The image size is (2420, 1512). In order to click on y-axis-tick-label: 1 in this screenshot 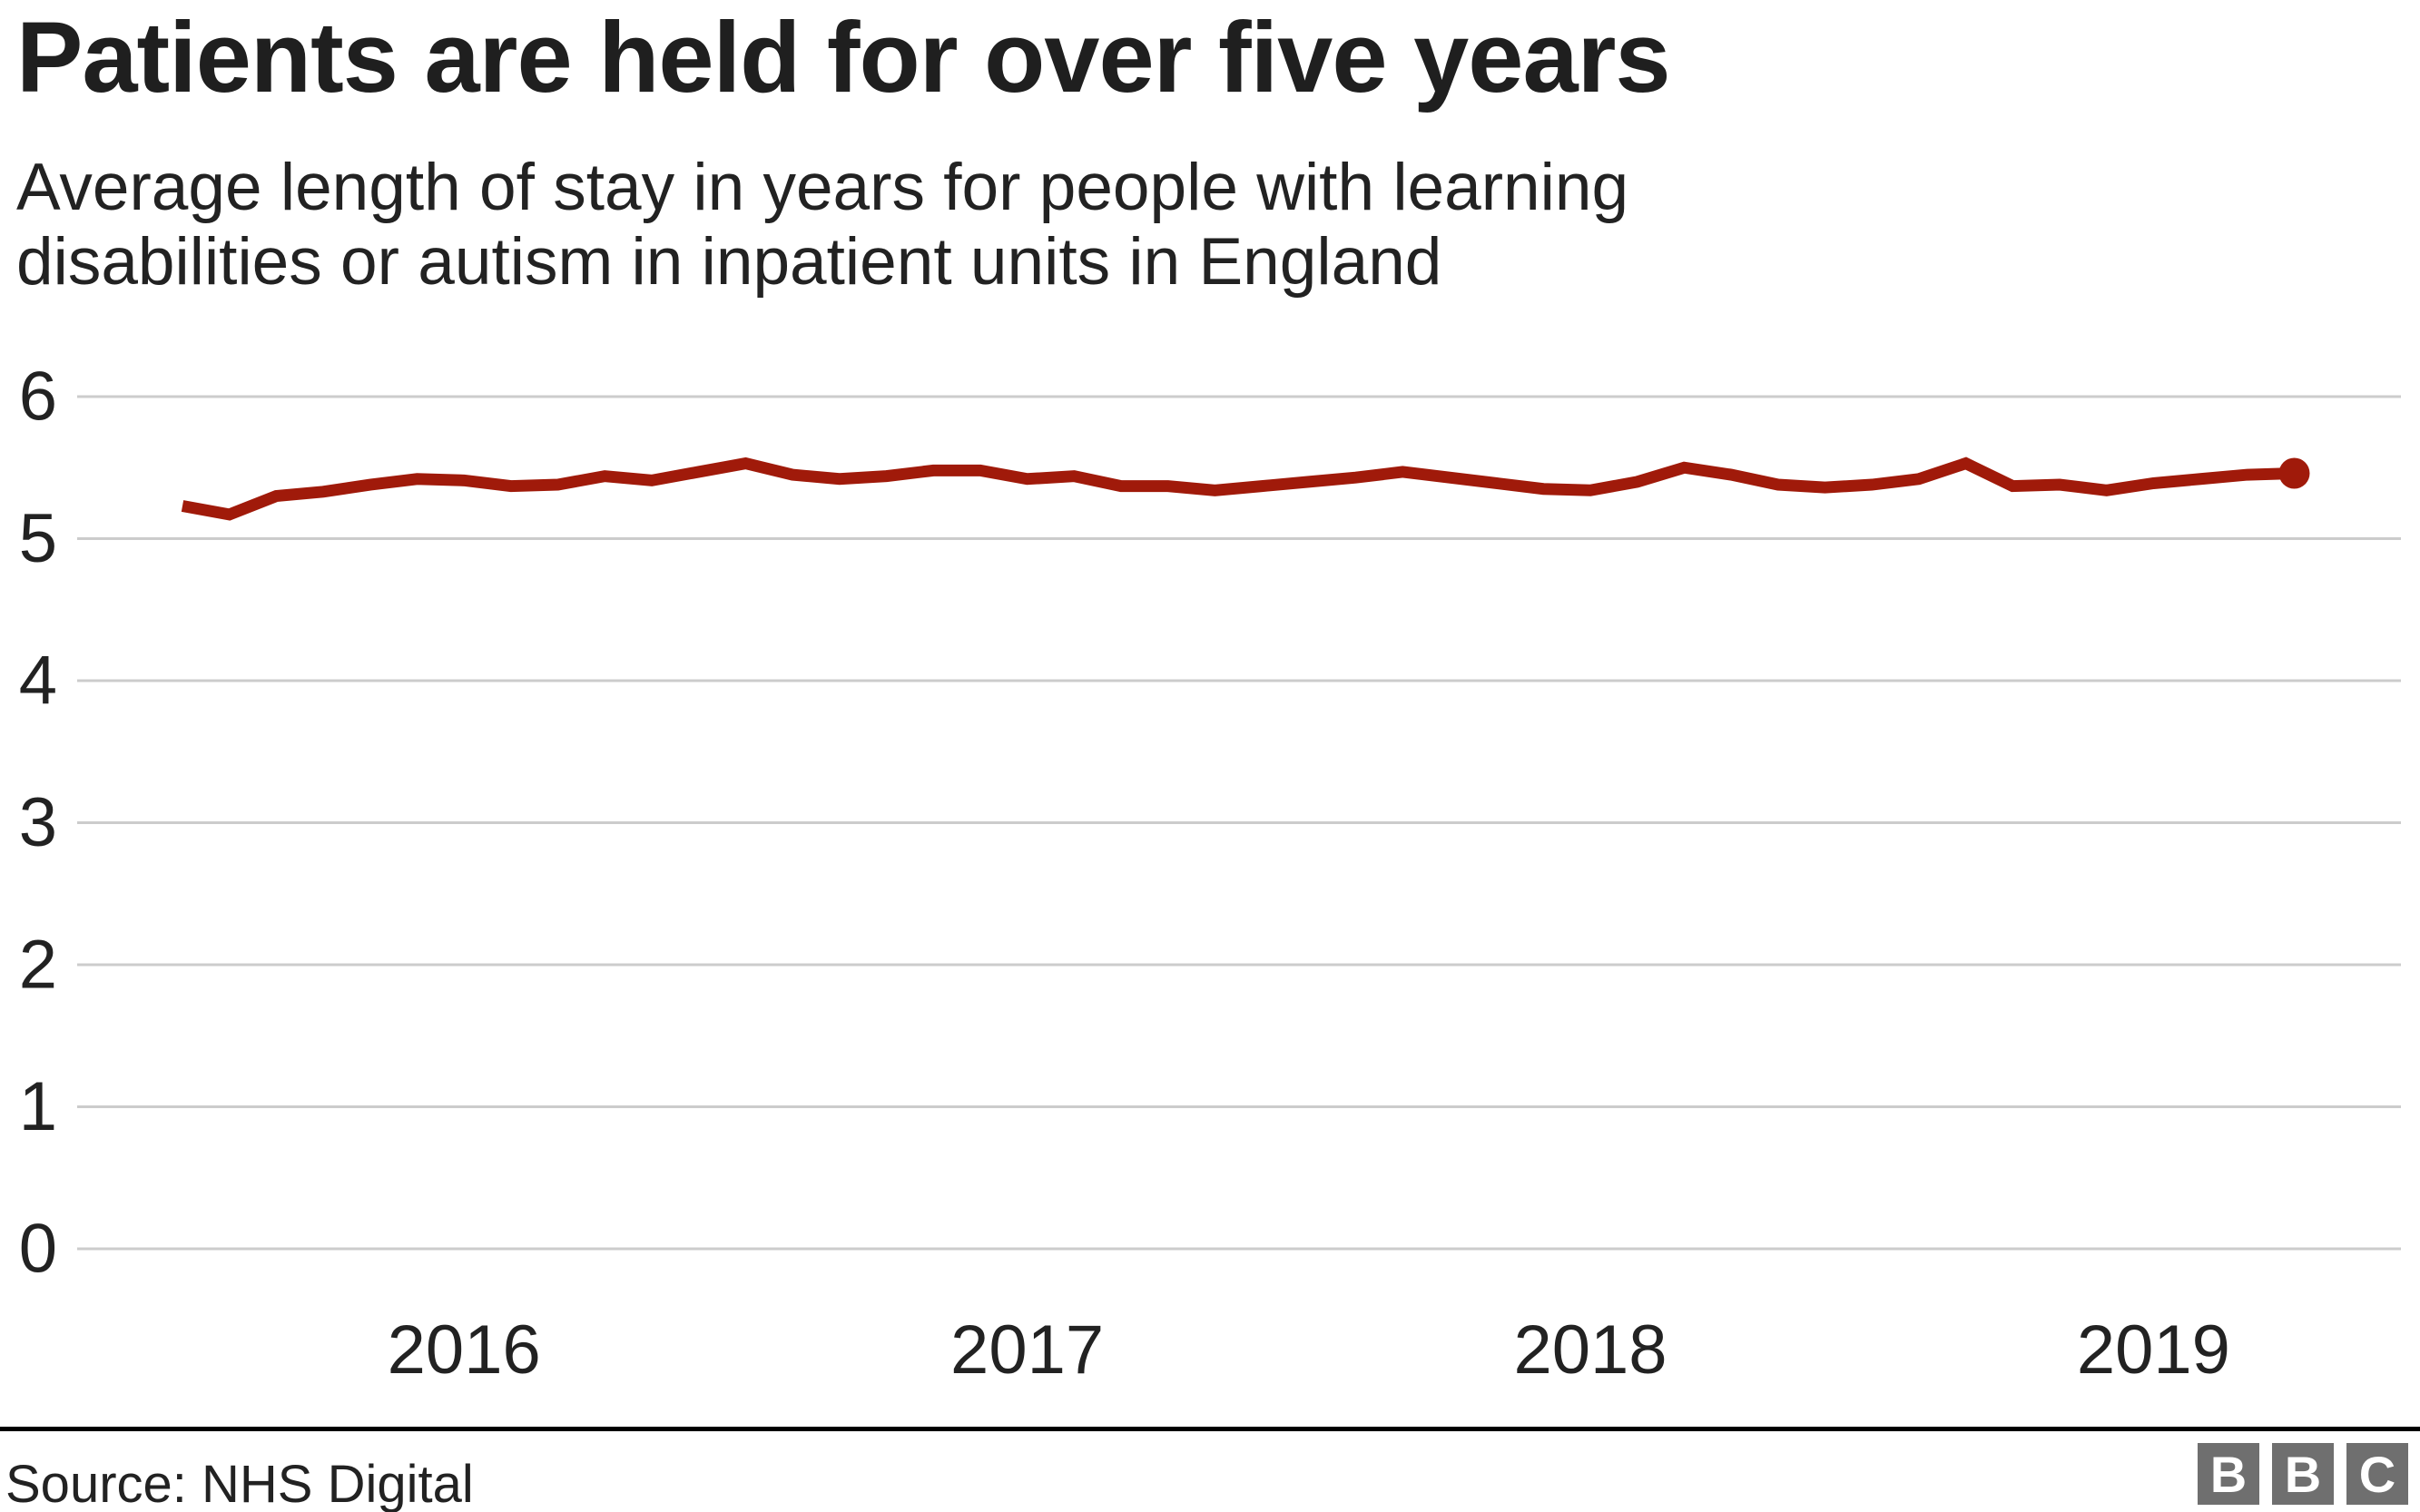, I will do `click(38, 1106)`.